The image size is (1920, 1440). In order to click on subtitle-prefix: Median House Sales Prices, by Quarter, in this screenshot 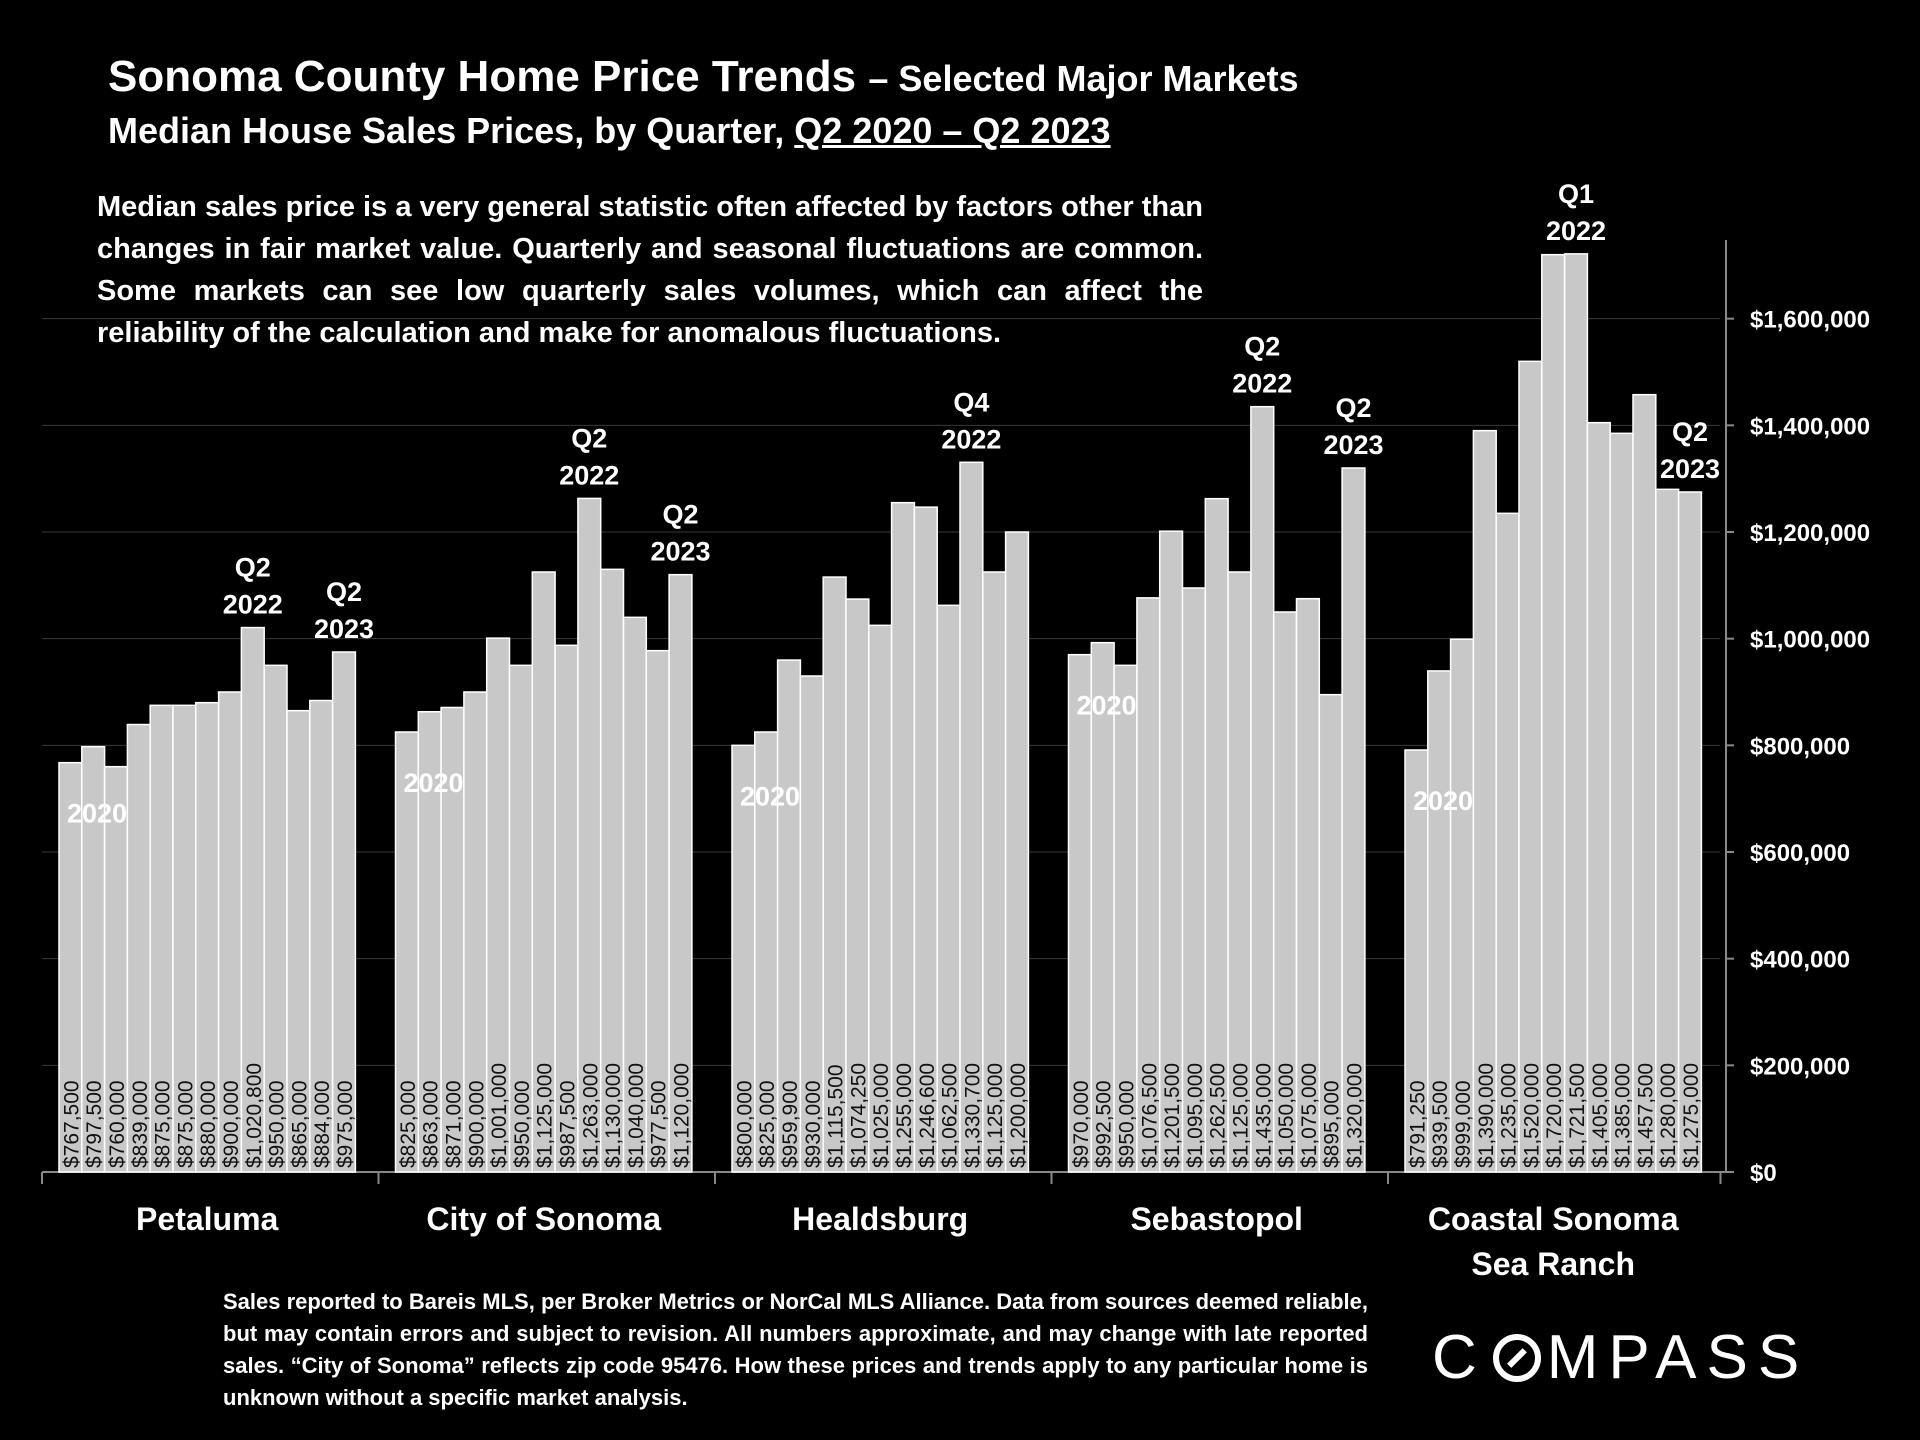, I will do `click(451, 130)`.